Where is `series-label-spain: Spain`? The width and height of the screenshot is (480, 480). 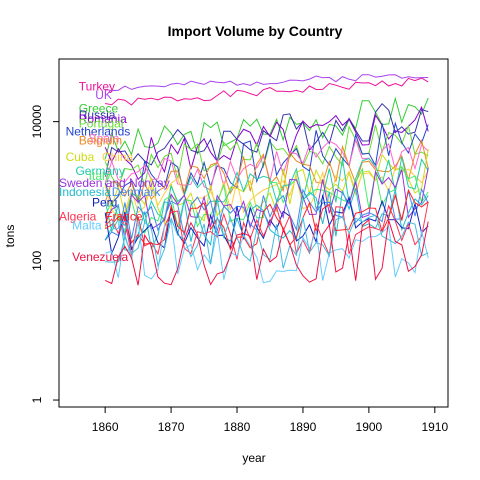
series-label-spain: Spain is located at coordinates (104, 139).